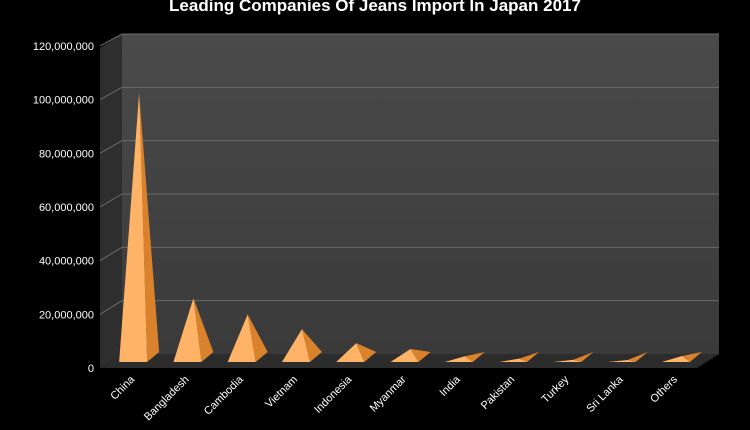 Image resolution: width=750 pixels, height=430 pixels. What do you see at coordinates (605, 394) in the screenshot?
I see `x-tick-label: Sri Lanka` at bounding box center [605, 394].